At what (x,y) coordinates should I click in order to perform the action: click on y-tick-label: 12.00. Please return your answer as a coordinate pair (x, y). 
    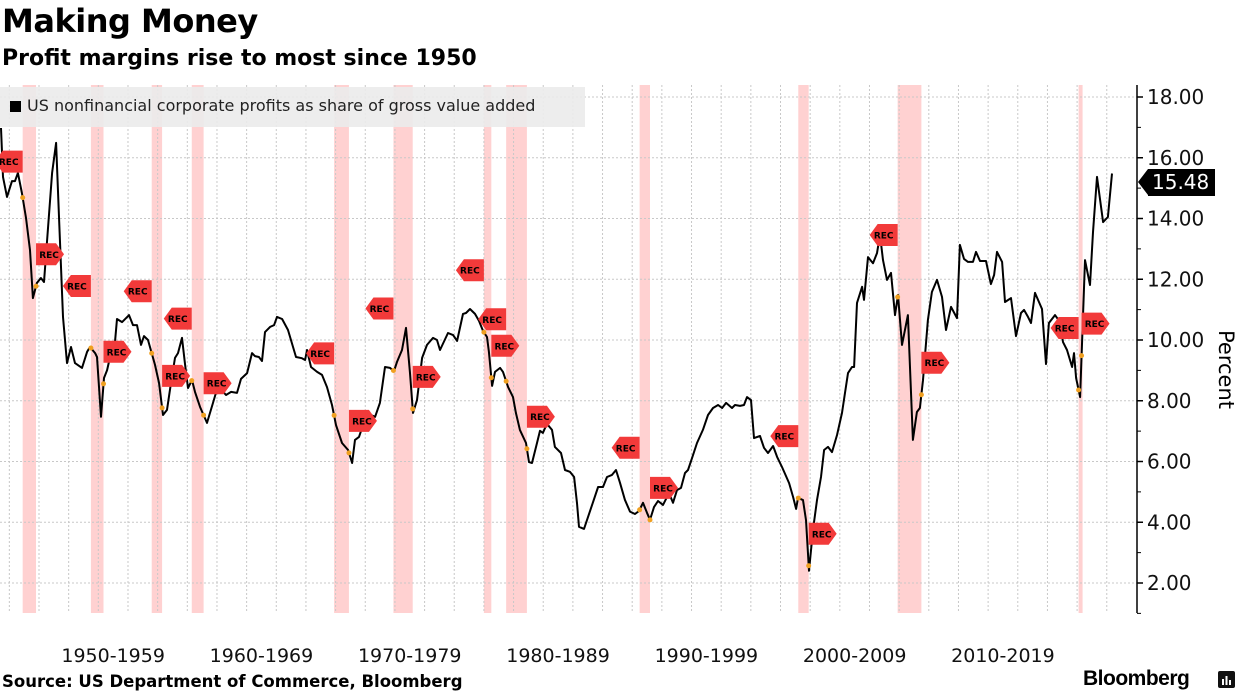
    Looking at the image, I should click on (1175, 279).